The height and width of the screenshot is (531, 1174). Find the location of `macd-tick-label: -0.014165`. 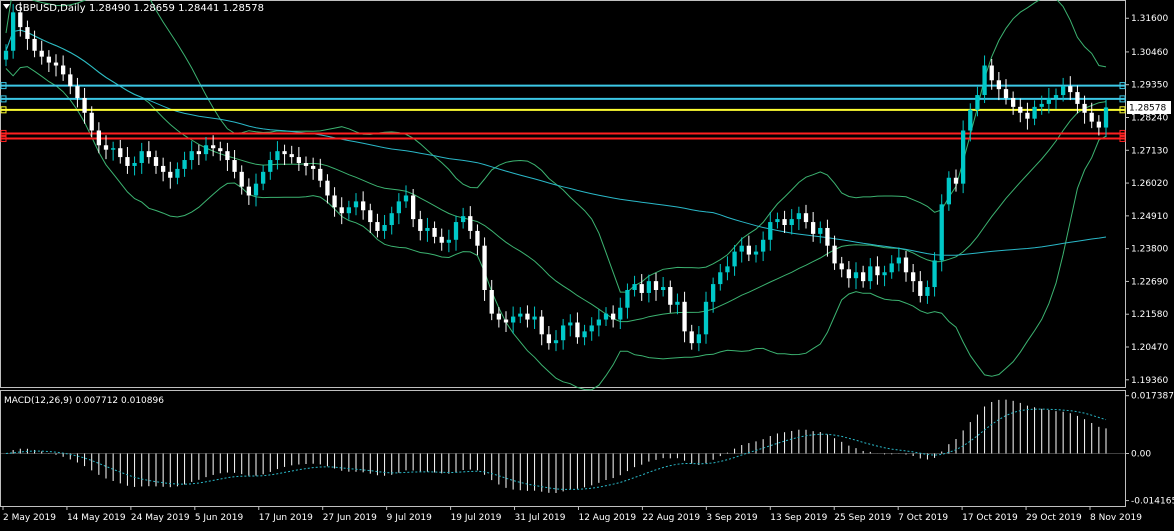

macd-tick-label: -0.014165 is located at coordinates (1152, 502).